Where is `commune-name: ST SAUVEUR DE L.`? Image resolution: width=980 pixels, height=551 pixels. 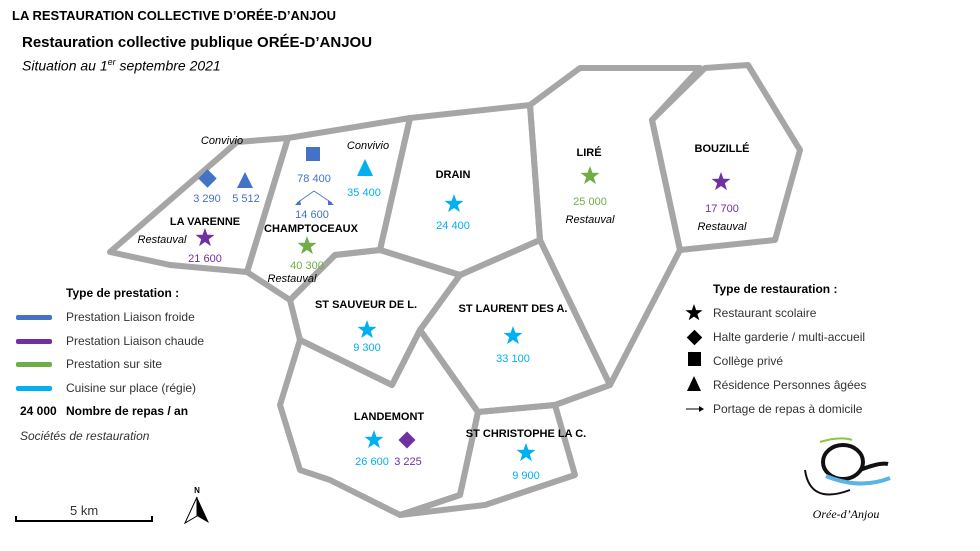
commune-name: ST SAUVEUR DE L. is located at coordinates (366, 305).